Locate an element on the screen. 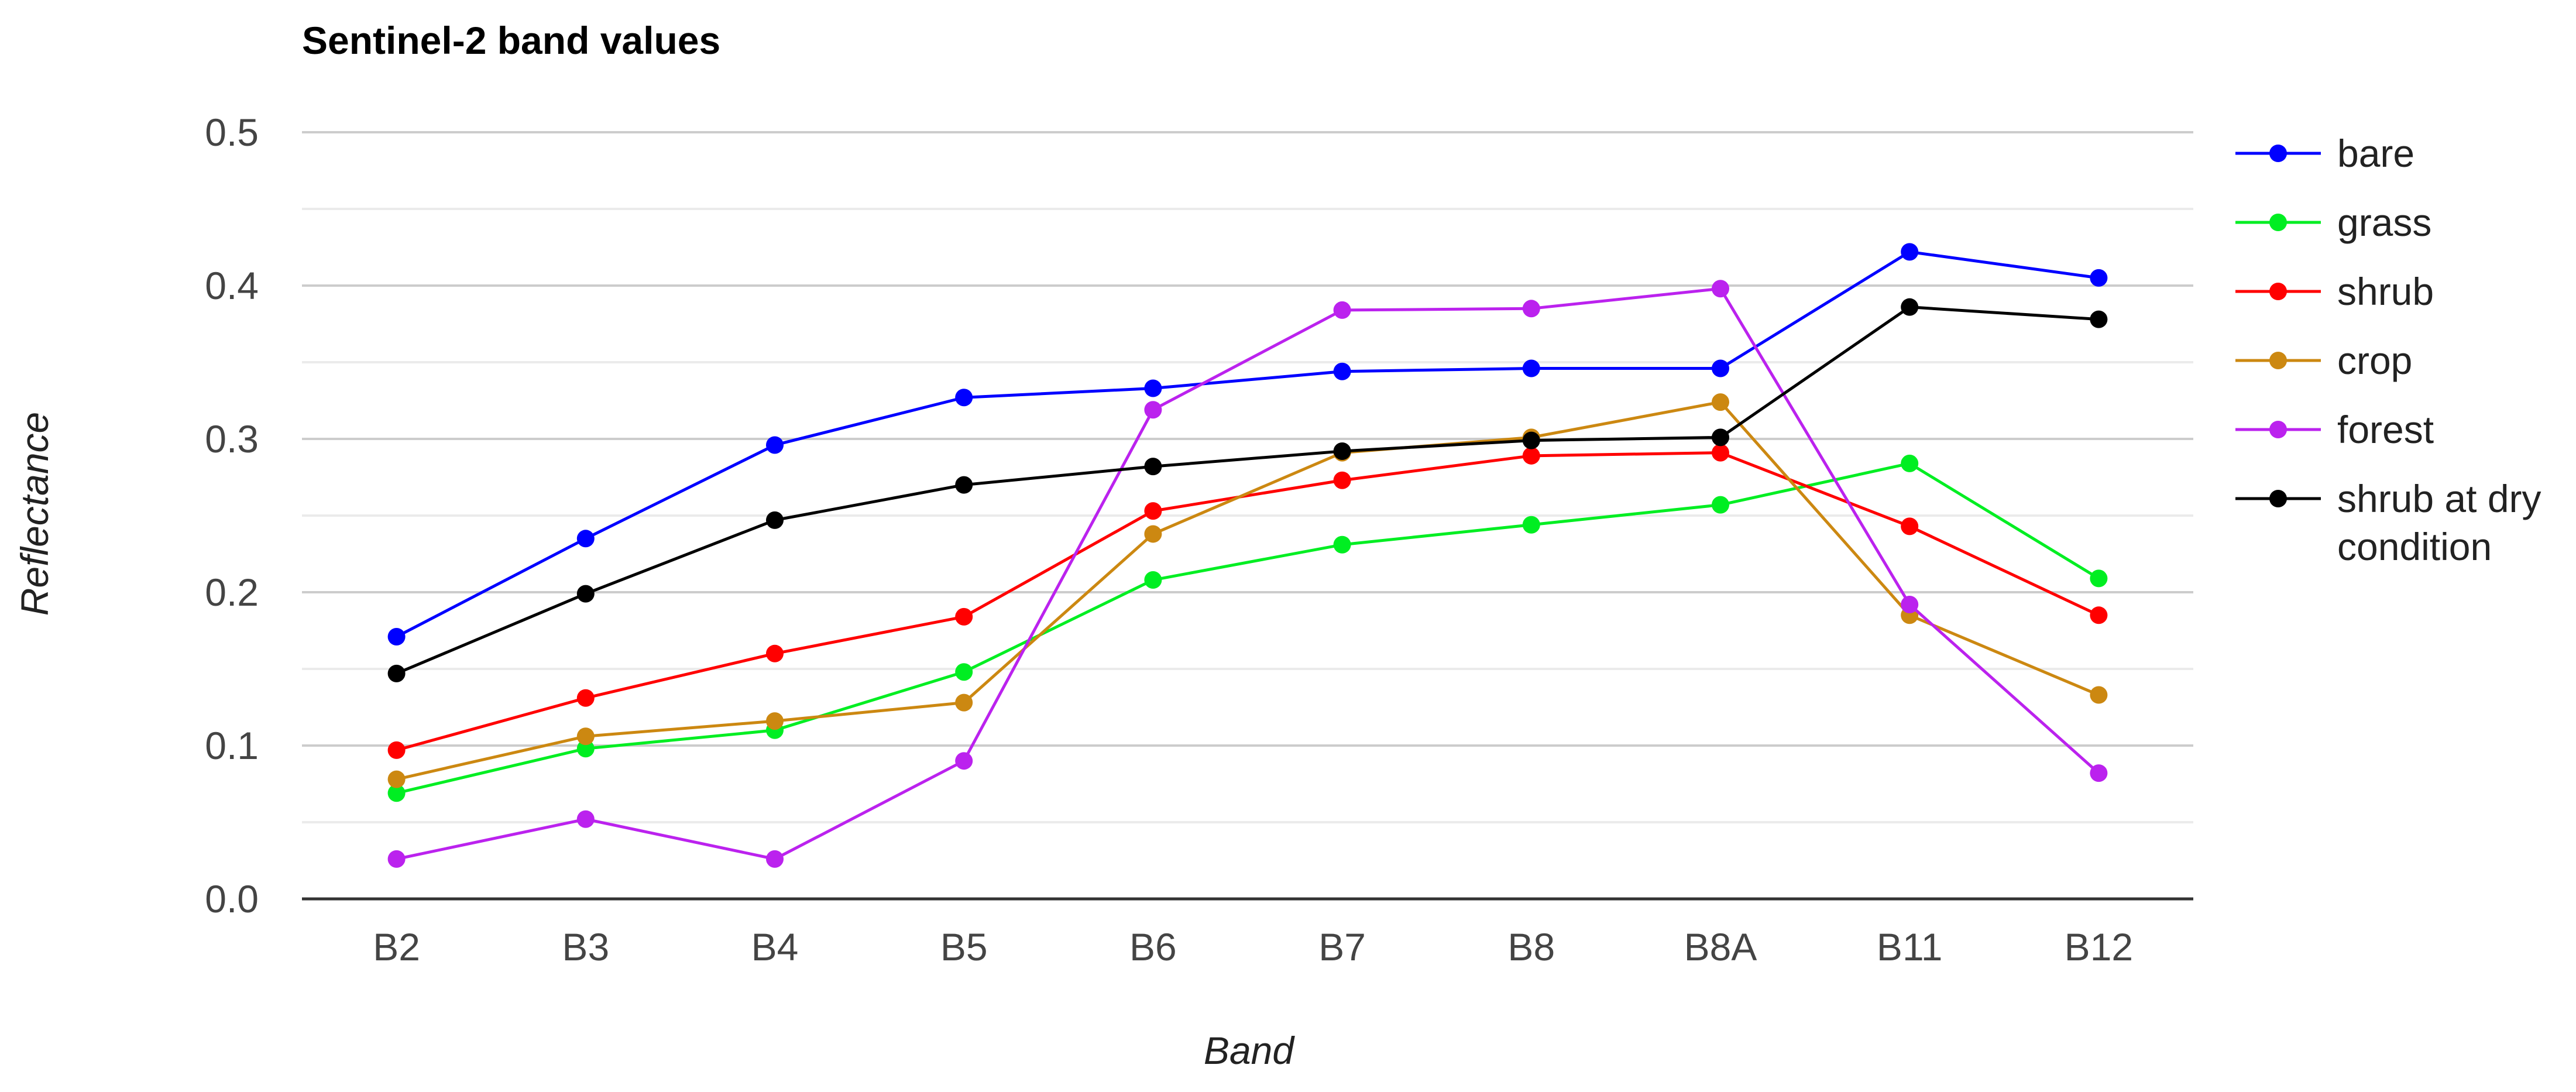  legend-item: crop is located at coordinates (2323, 360).